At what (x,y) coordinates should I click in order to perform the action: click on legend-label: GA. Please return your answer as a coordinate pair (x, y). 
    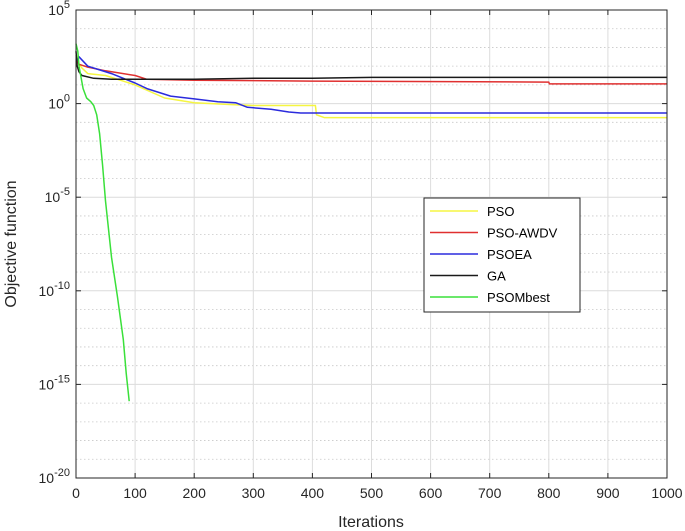
    Looking at the image, I should click on (496, 276).